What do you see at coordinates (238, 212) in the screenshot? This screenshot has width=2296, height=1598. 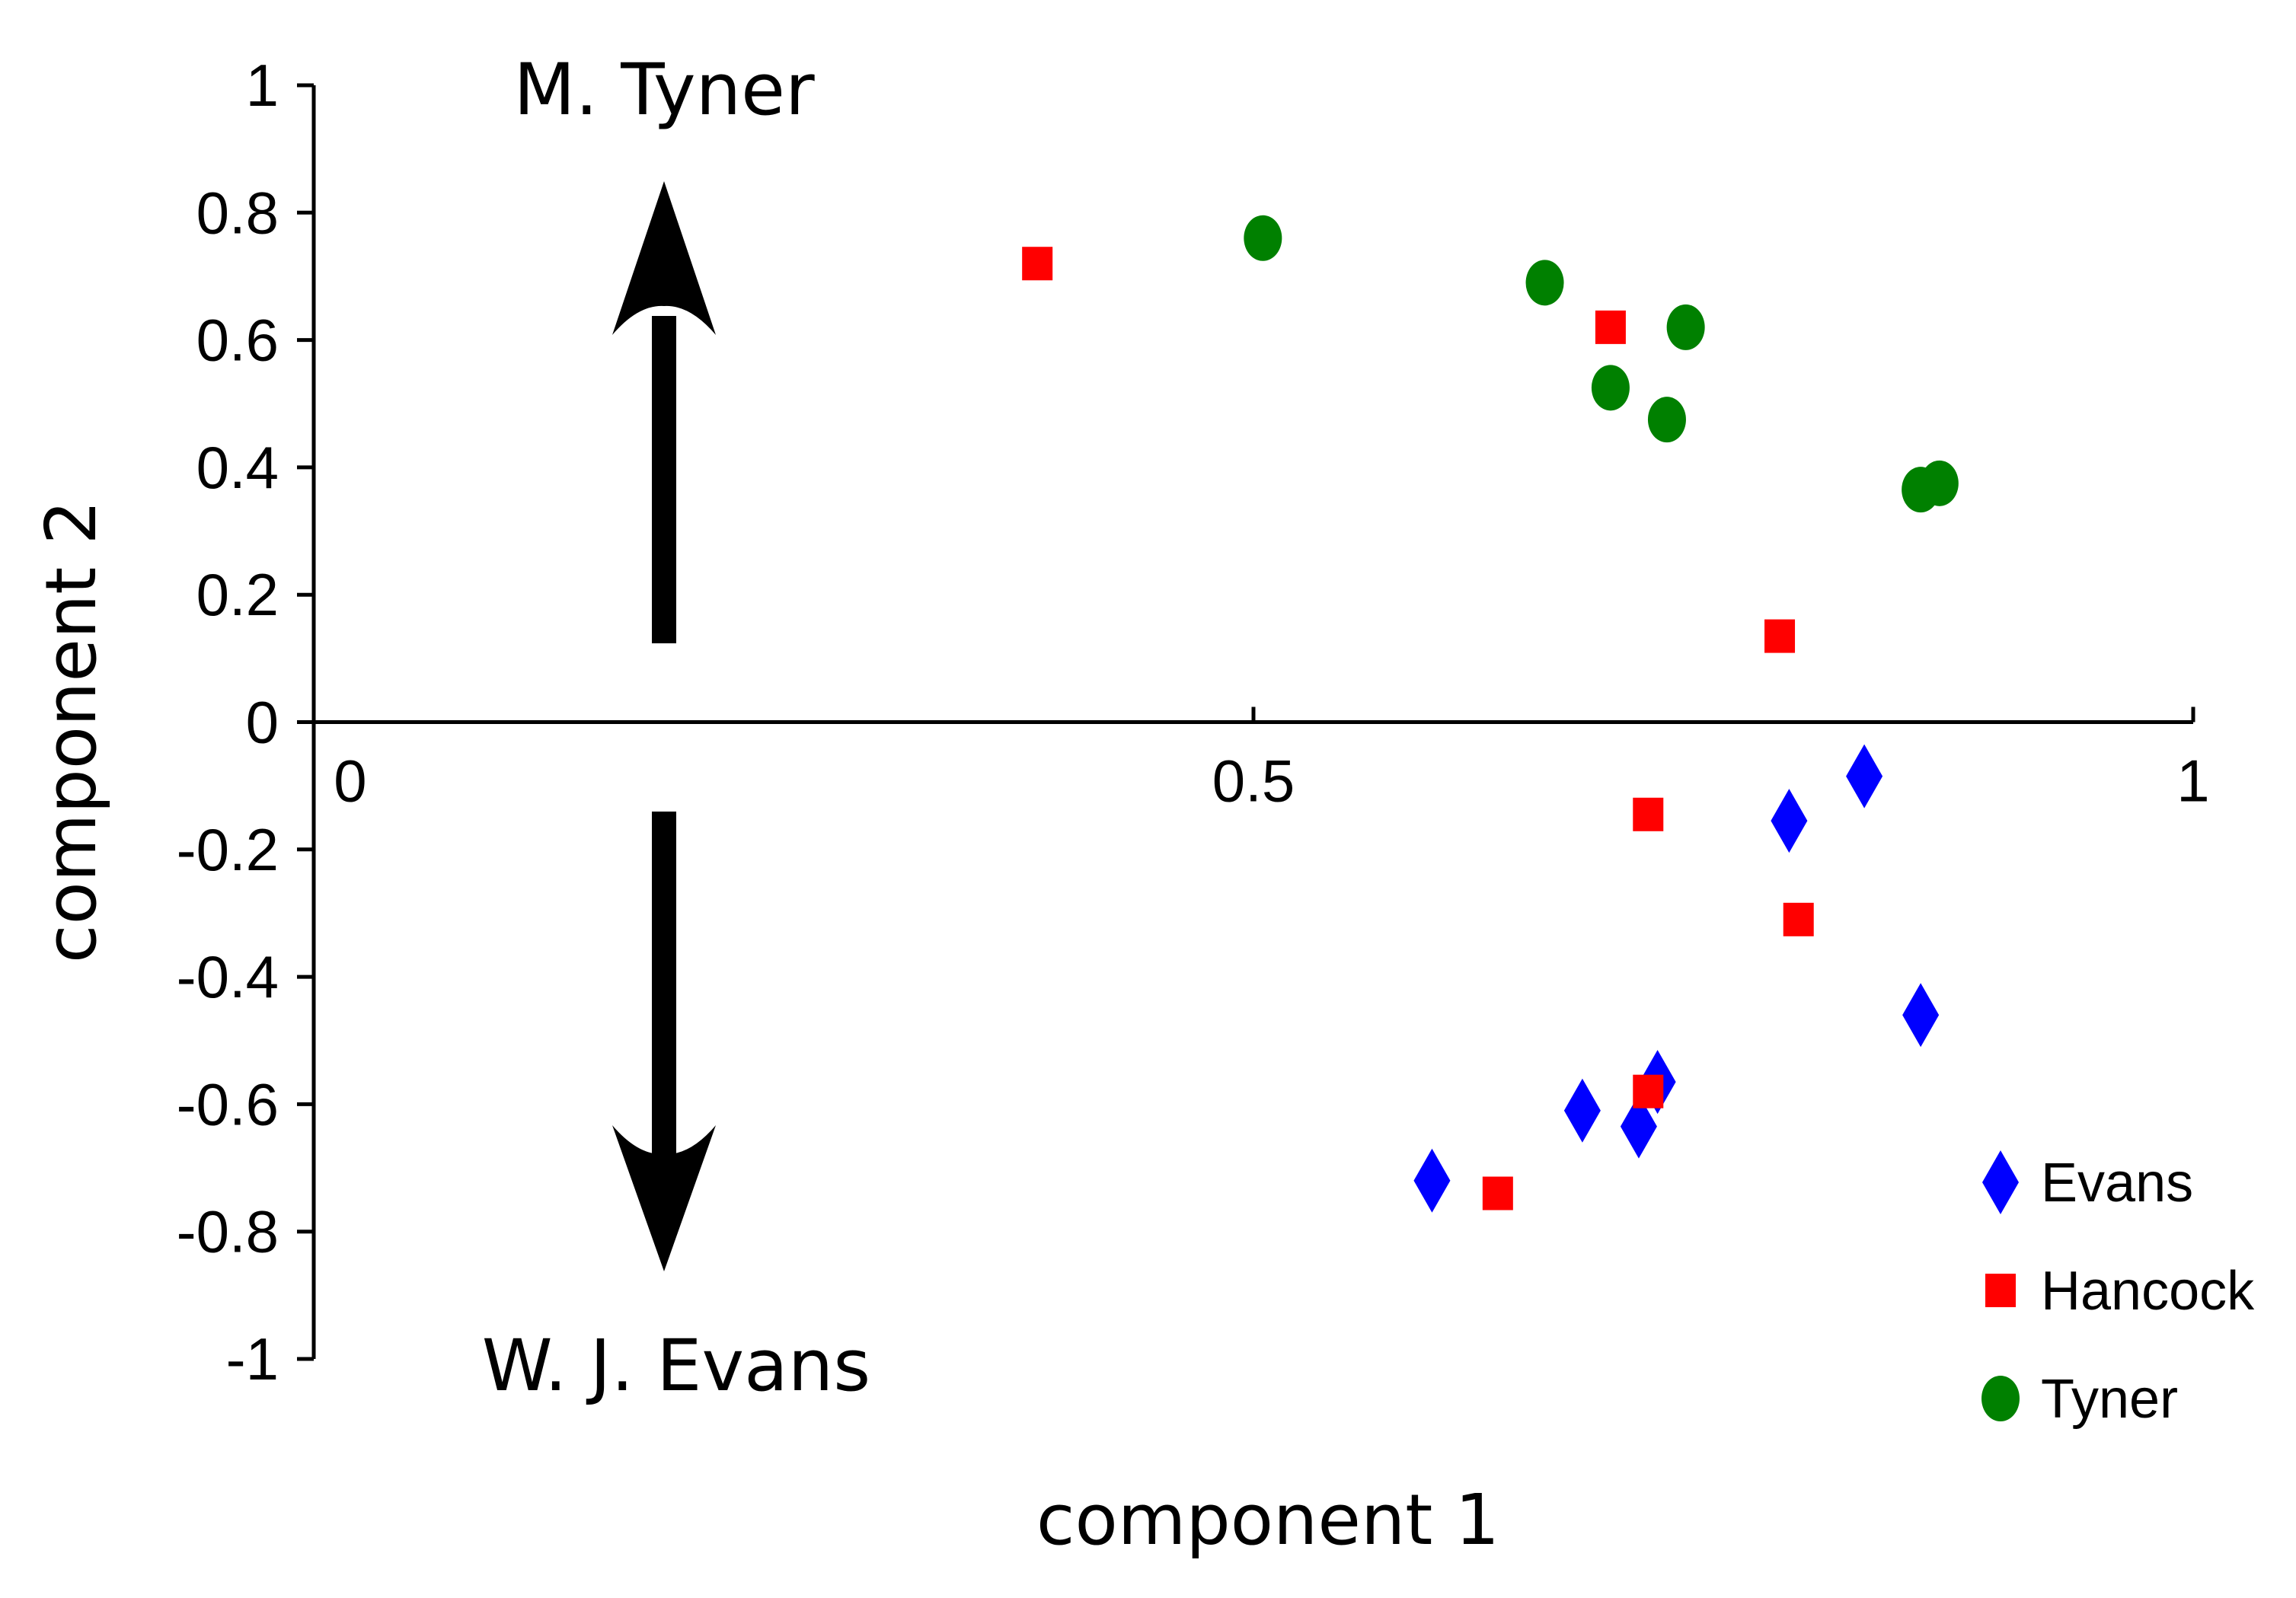 I see `y-tick-label: 0.8` at bounding box center [238, 212].